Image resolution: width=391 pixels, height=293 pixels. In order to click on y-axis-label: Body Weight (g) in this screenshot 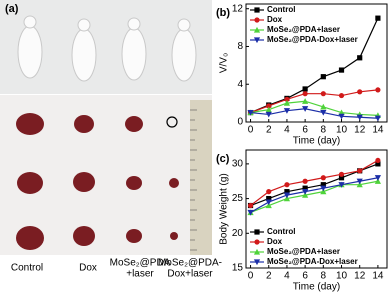, I will do `click(224, 209)`.